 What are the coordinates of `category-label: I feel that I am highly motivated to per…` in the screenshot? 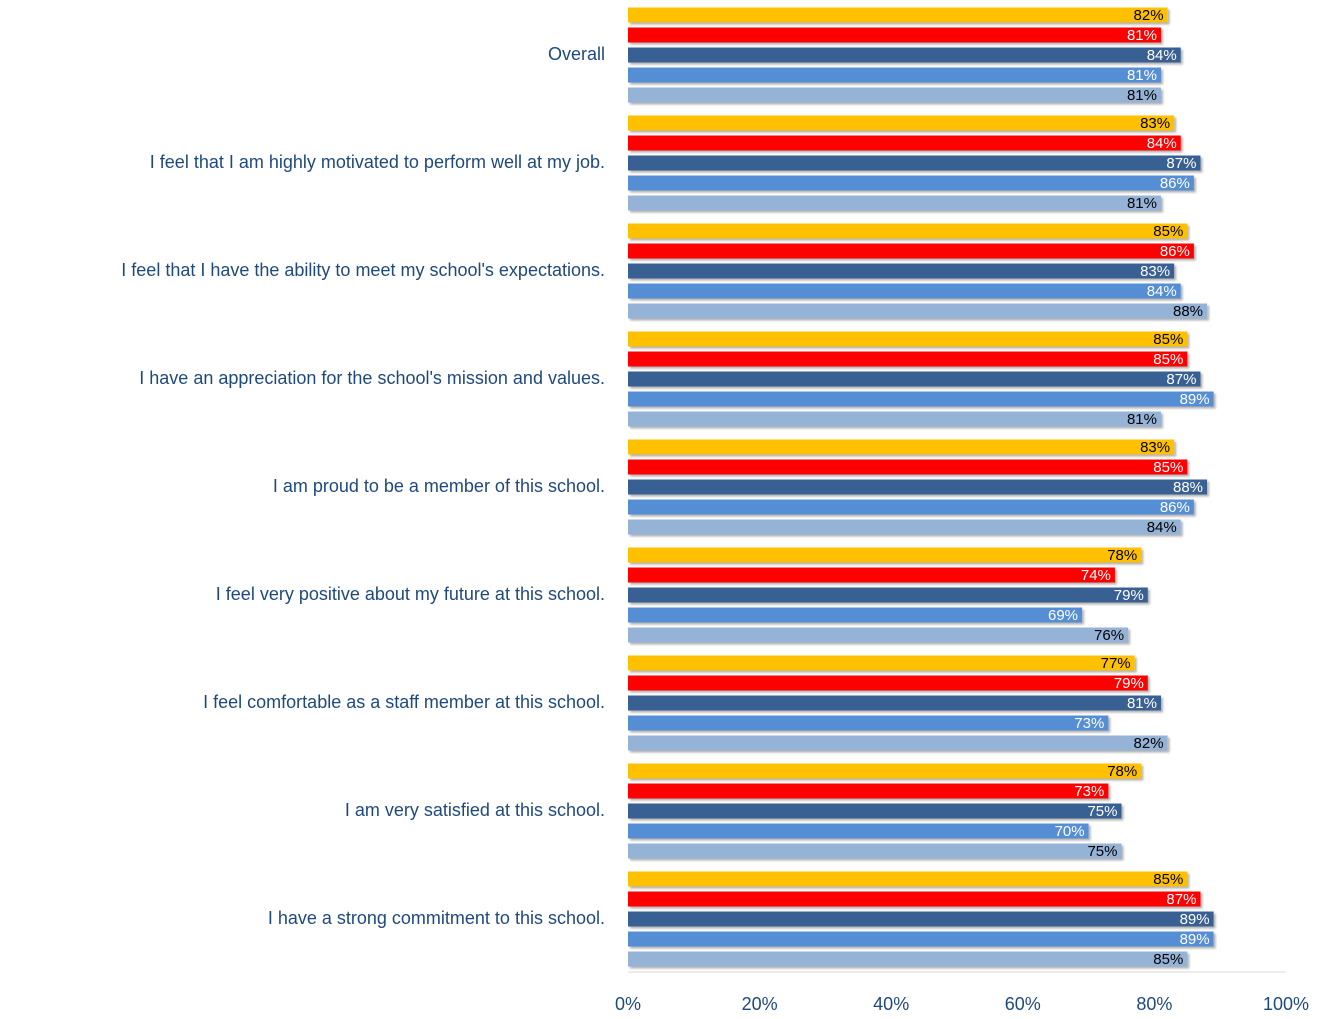 It's located at (377, 162).